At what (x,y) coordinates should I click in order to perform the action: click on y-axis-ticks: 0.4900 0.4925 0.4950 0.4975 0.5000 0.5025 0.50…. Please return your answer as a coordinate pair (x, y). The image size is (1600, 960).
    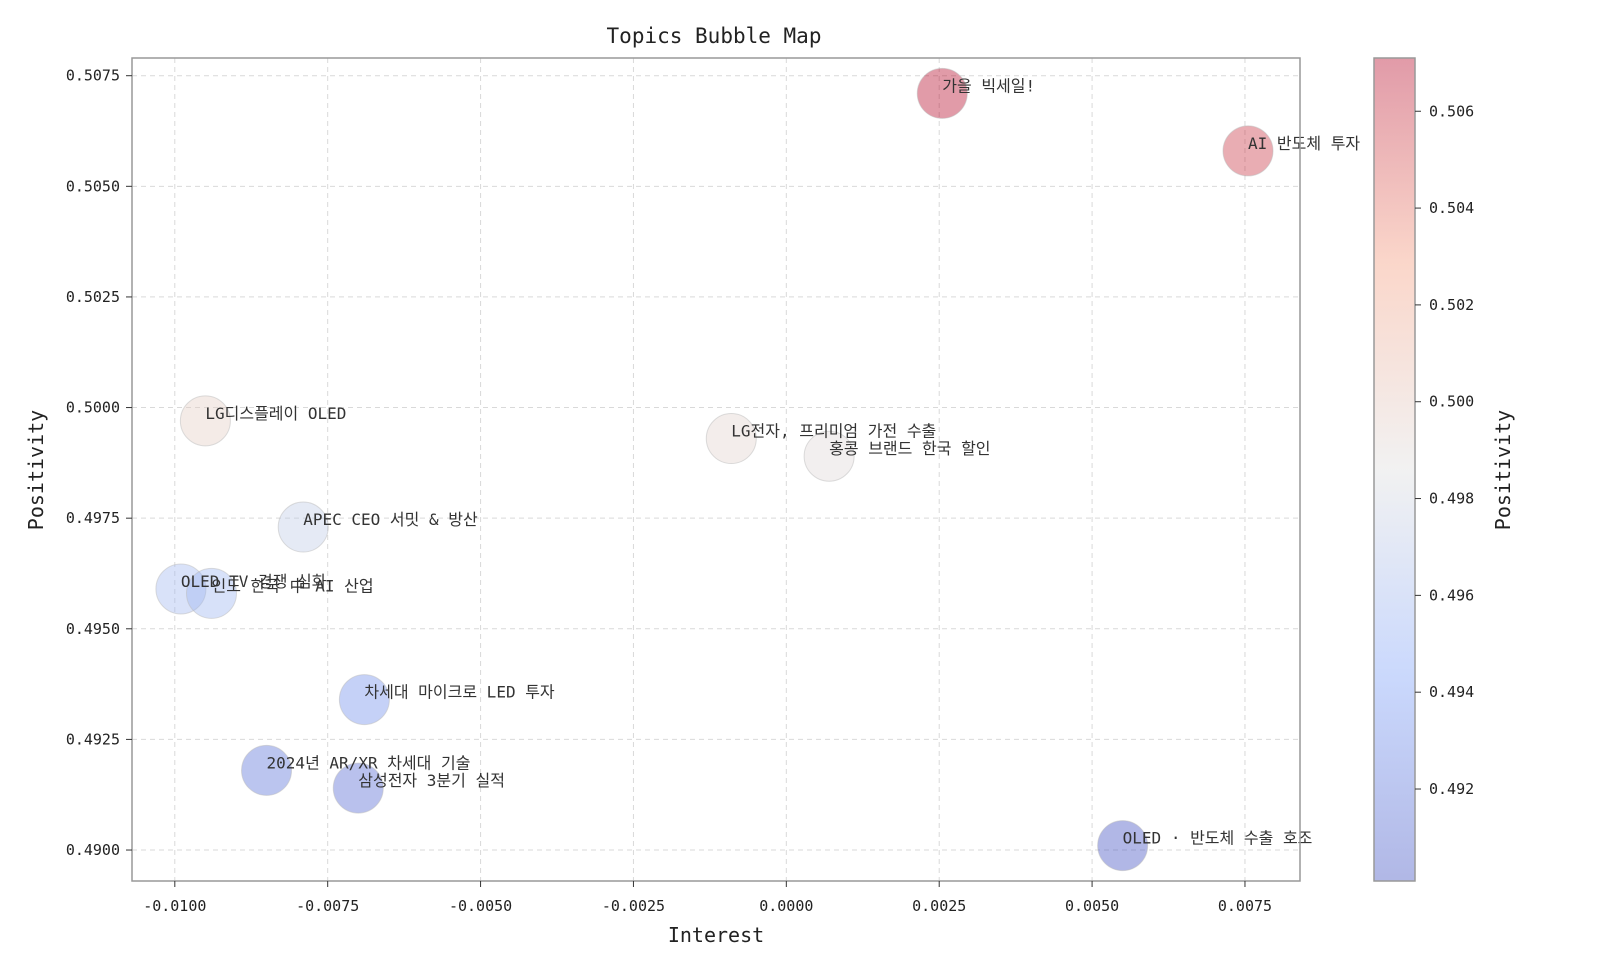
    Looking at the image, I should click on (99, 463).